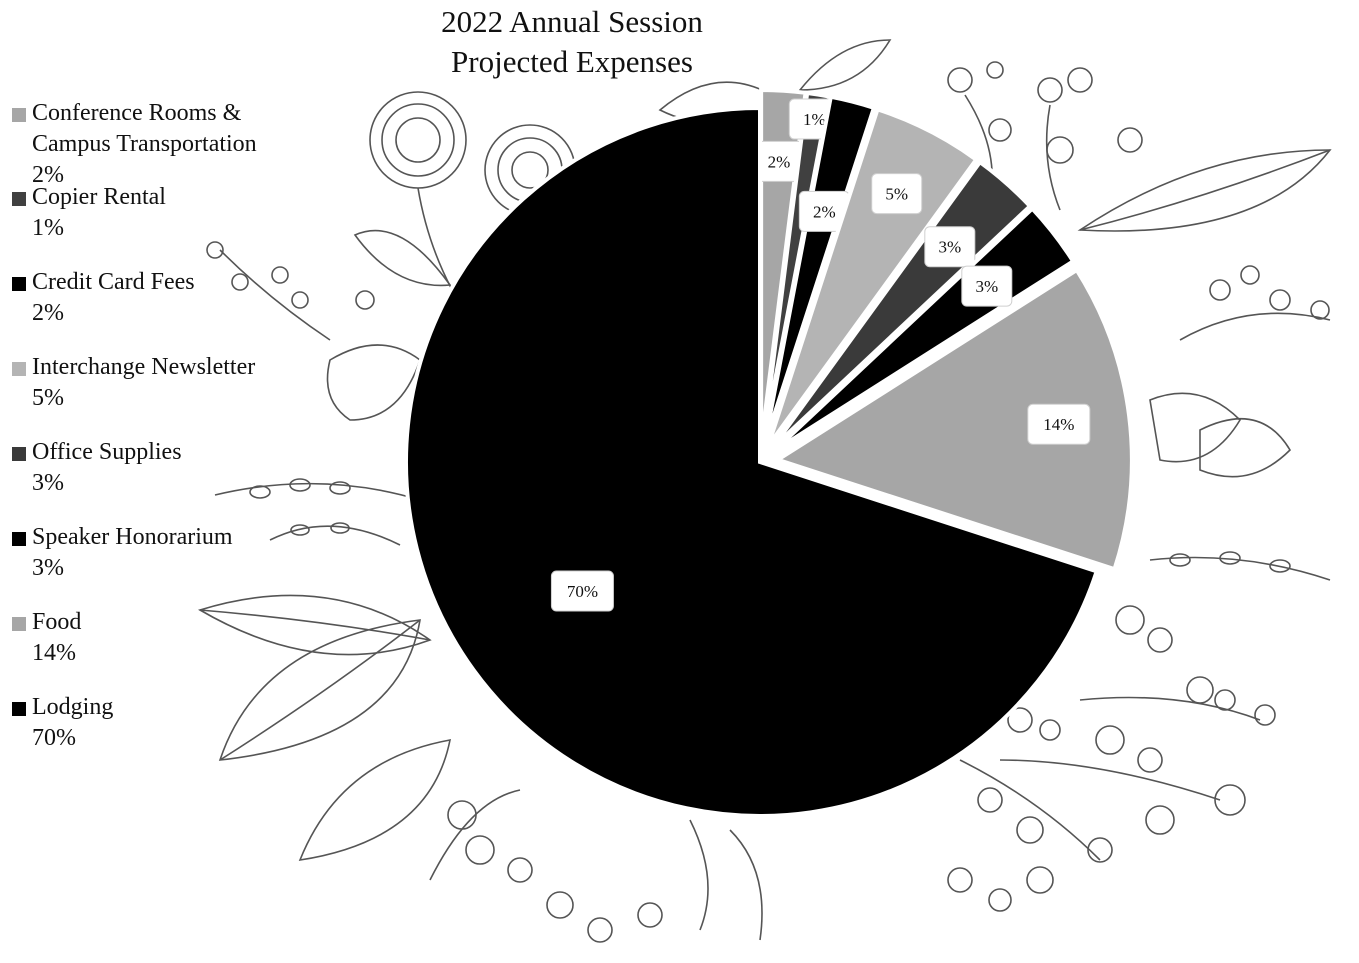 Image resolution: width=1359 pixels, height=963 pixels. I want to click on legend-value: 70%, so click(54, 738).